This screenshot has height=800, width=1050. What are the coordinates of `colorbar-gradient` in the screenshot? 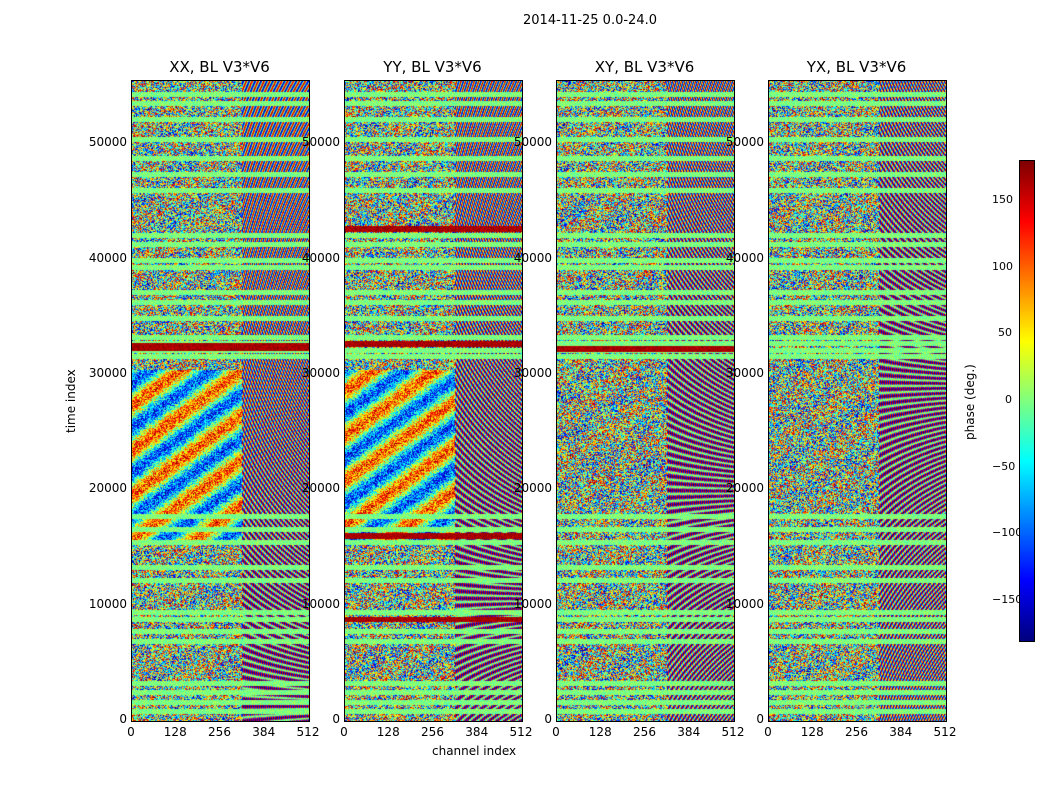 It's located at (1027, 401).